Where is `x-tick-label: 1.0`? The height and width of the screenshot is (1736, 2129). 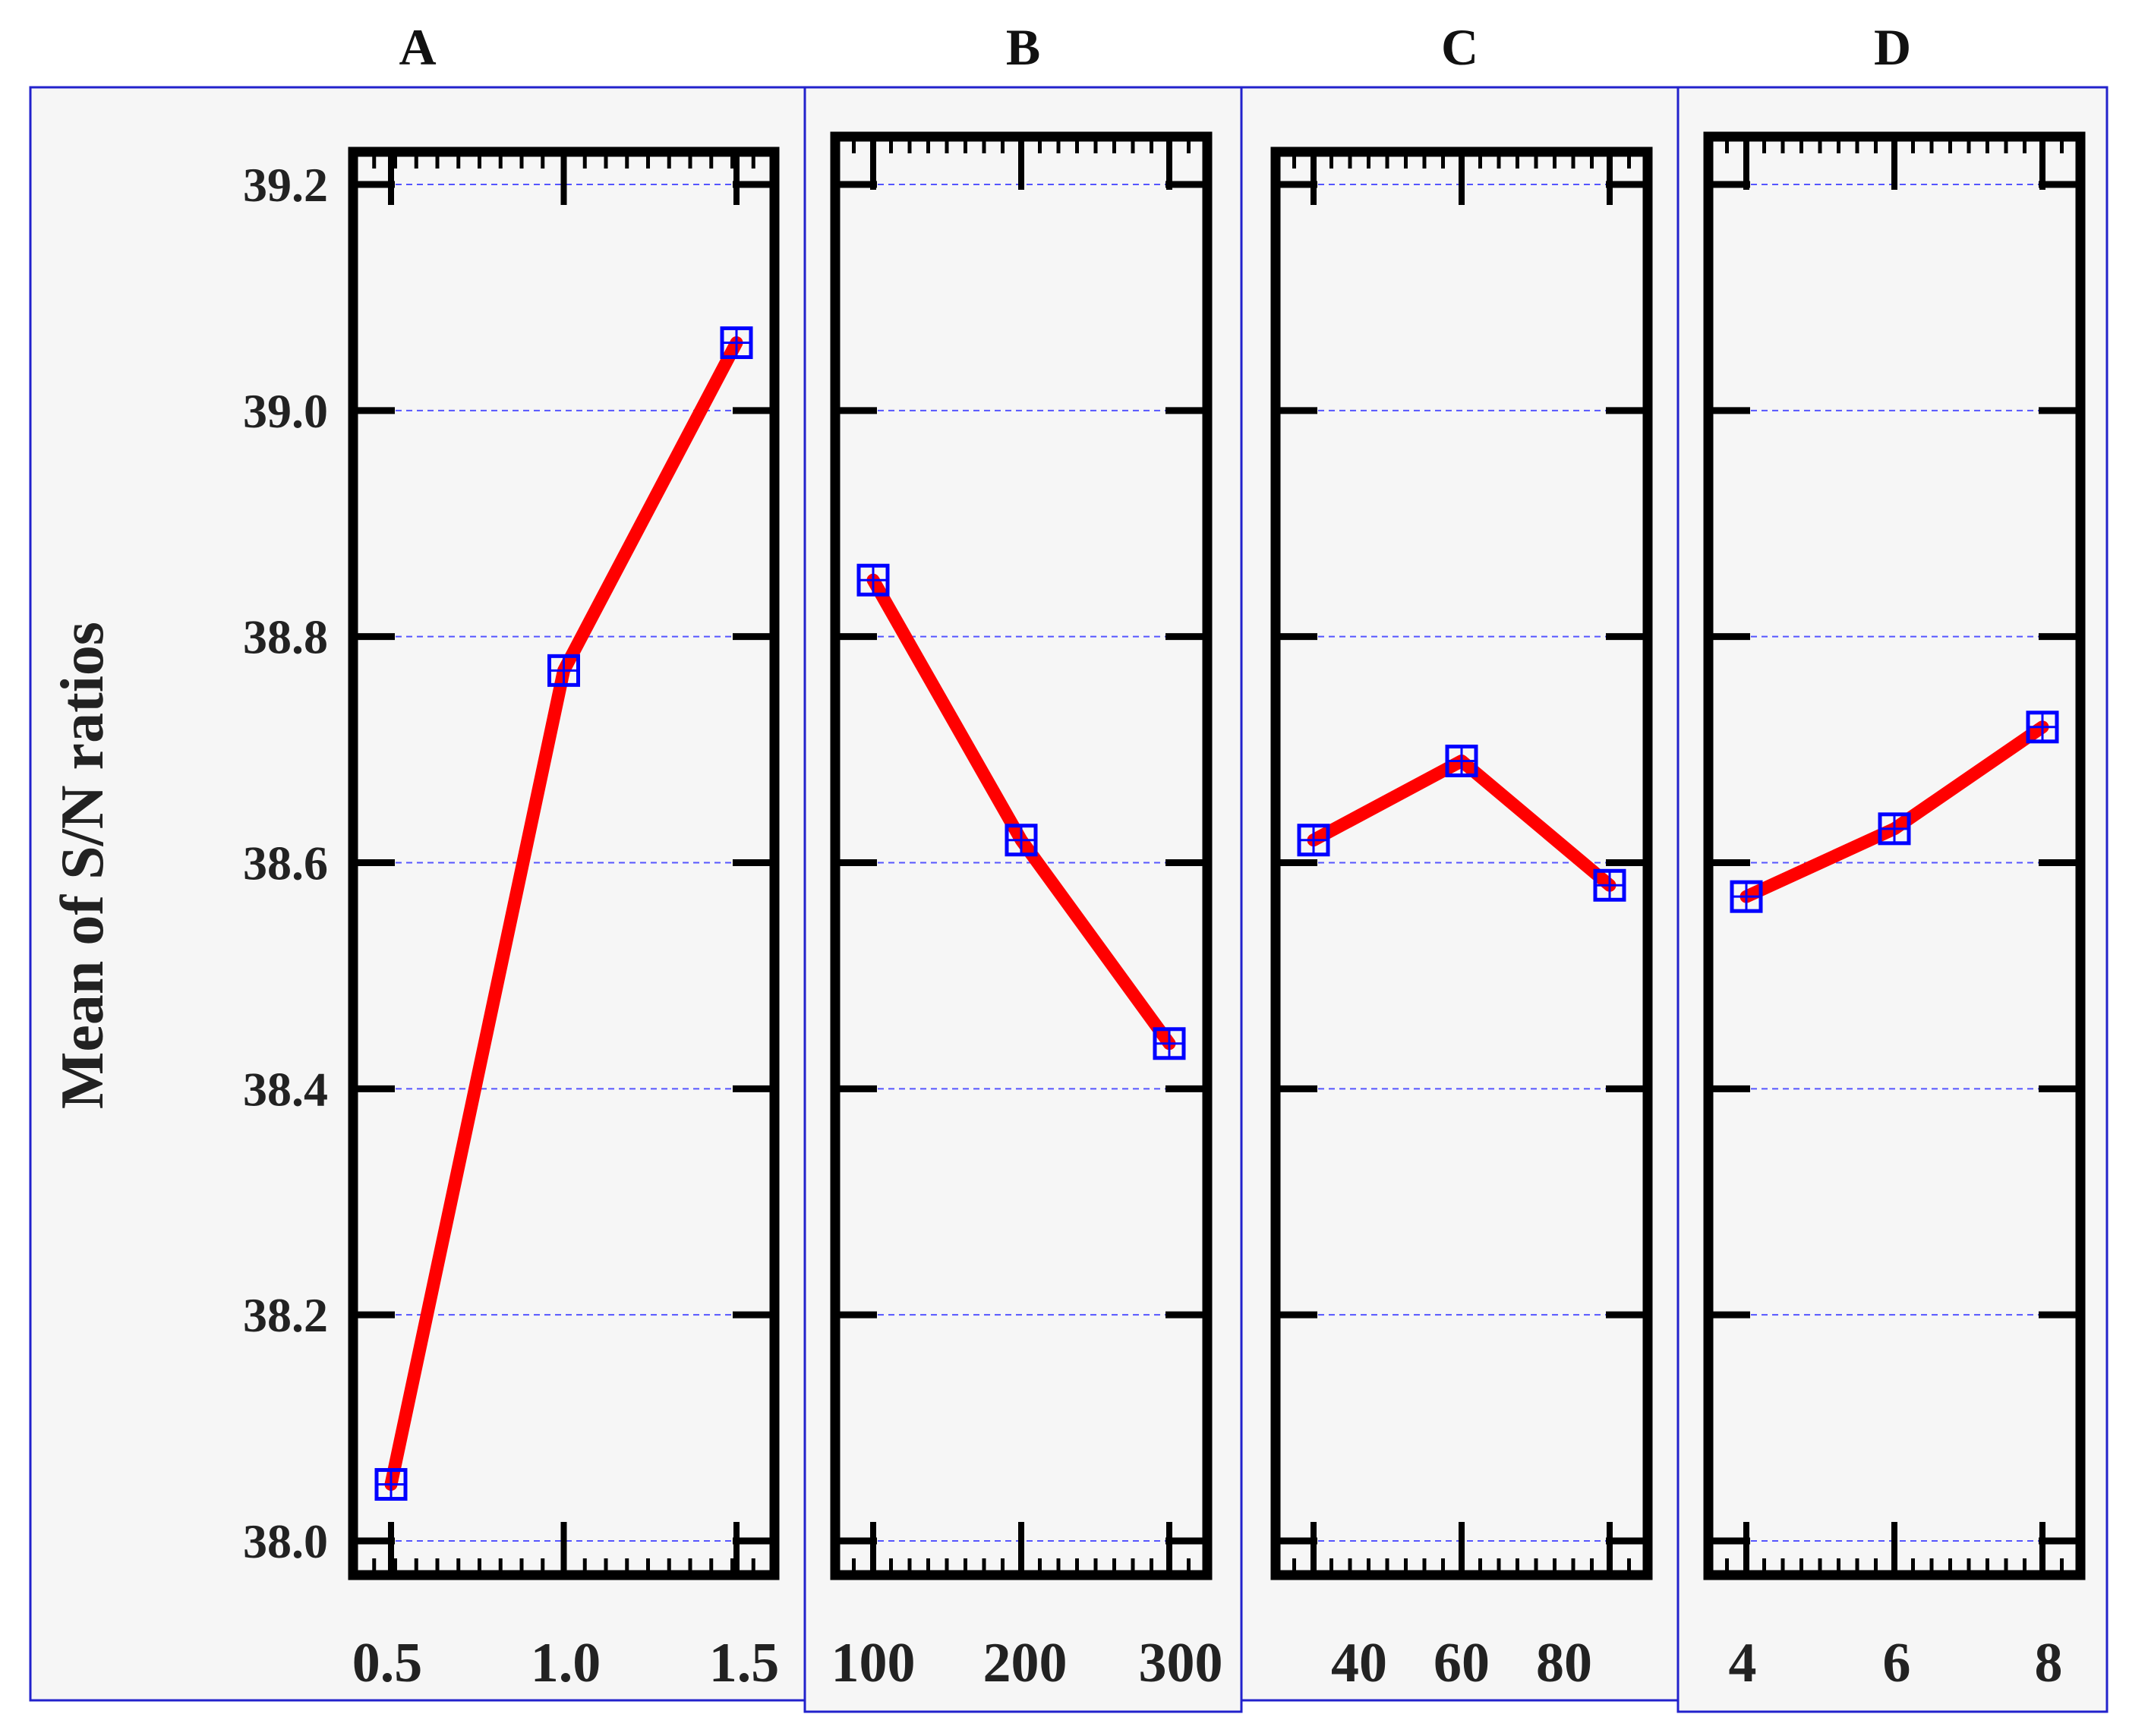
x-tick-label: 1.0 is located at coordinates (566, 1663).